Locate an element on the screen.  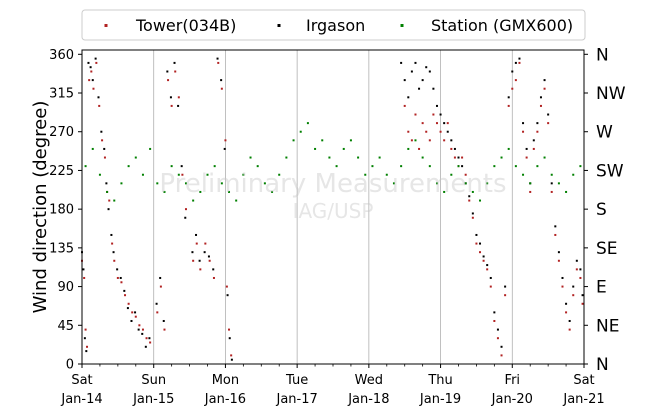
y-axis-label: Wind direction (degree) is located at coordinates (40, 207).